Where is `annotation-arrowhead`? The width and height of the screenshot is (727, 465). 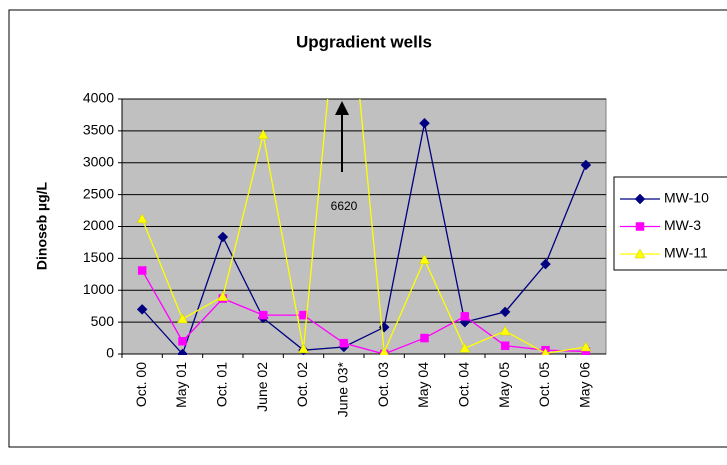 annotation-arrowhead is located at coordinates (342, 108).